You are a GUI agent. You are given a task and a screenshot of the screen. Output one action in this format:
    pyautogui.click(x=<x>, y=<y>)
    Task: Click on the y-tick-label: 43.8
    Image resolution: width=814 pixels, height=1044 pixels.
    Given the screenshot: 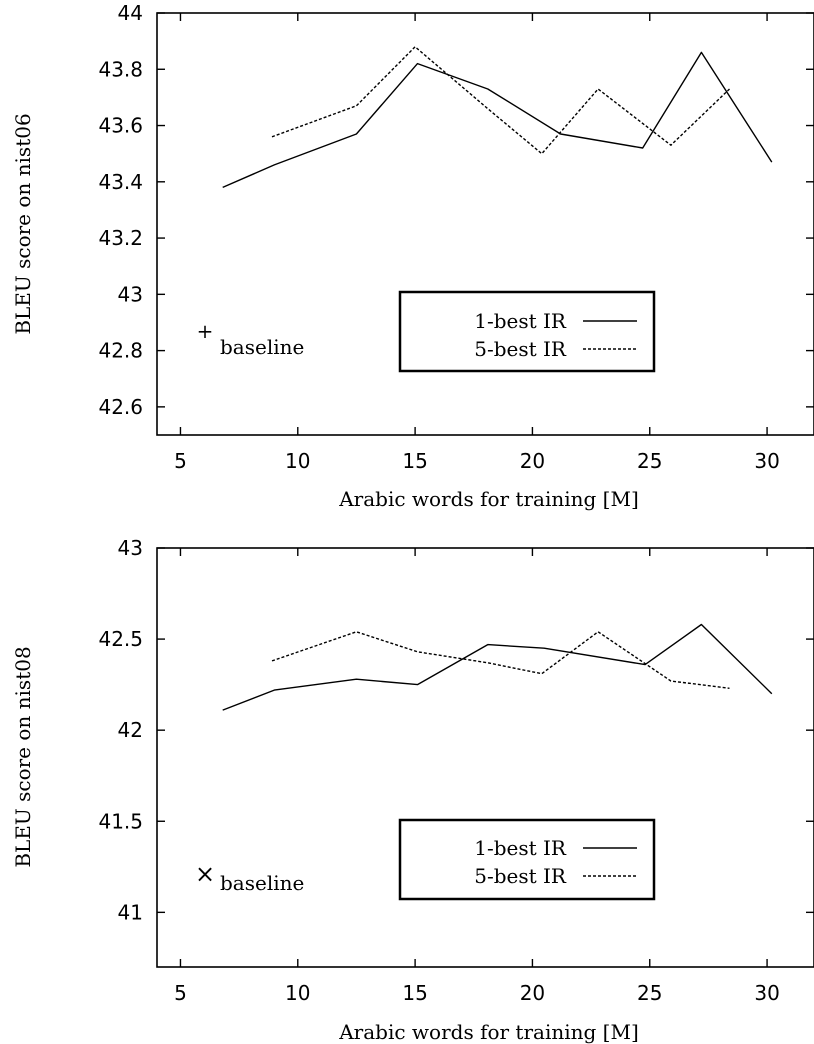 What is the action you would take?
    pyautogui.click(x=120, y=69)
    